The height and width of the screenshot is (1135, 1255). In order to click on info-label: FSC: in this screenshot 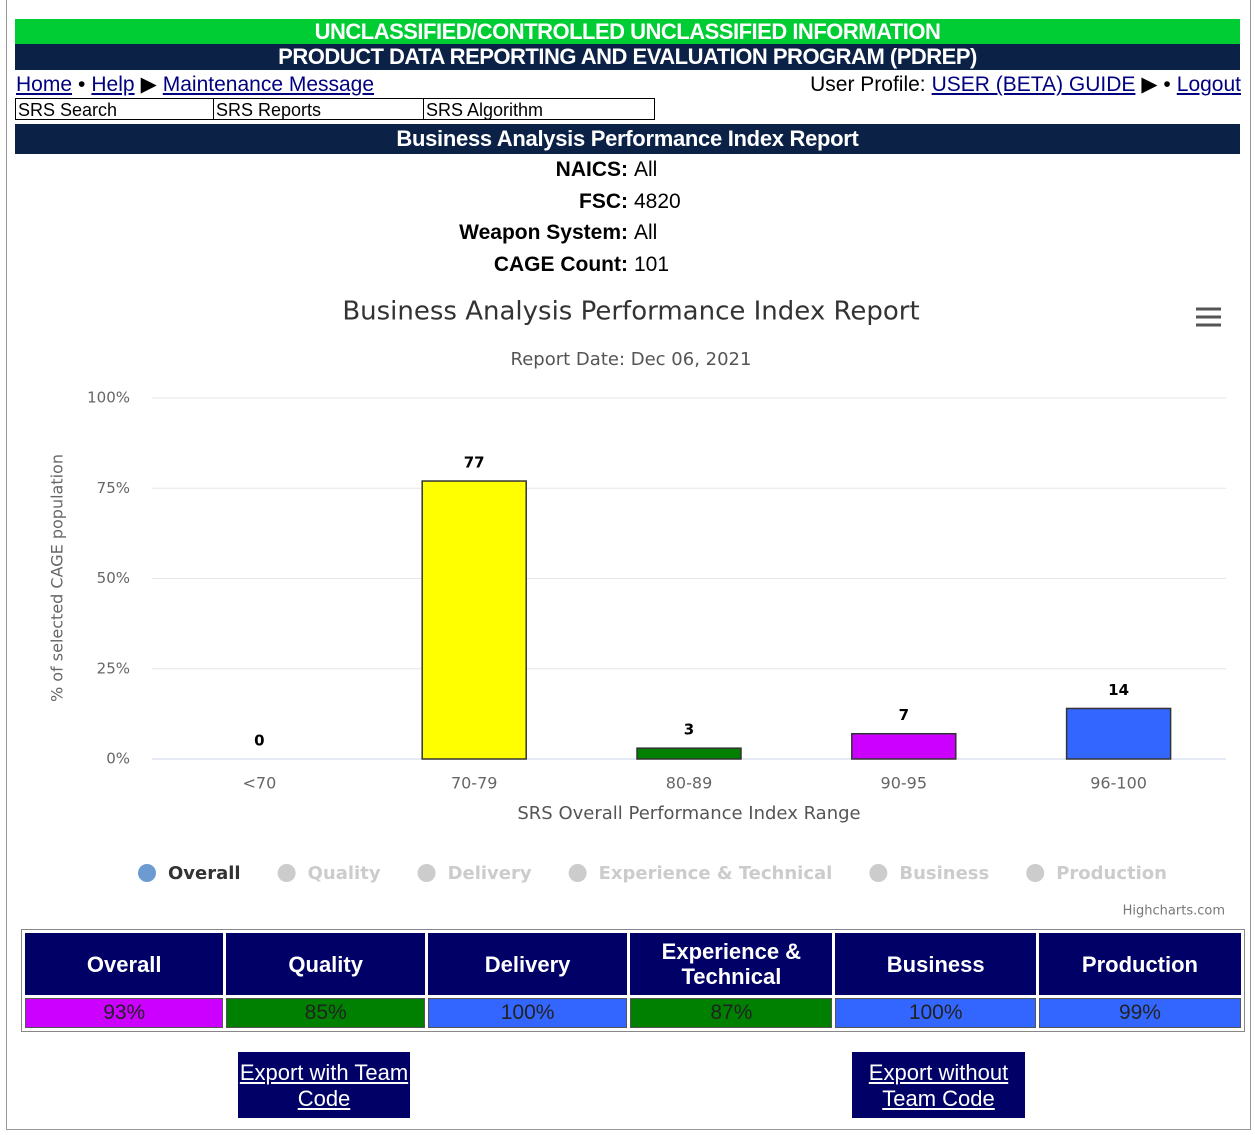, I will do `click(603, 201)`.